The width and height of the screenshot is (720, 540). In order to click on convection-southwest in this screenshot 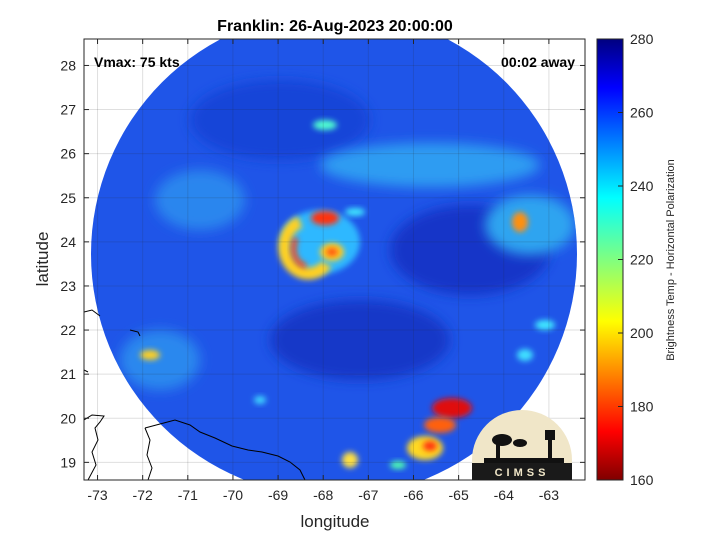, I will do `click(150, 355)`.